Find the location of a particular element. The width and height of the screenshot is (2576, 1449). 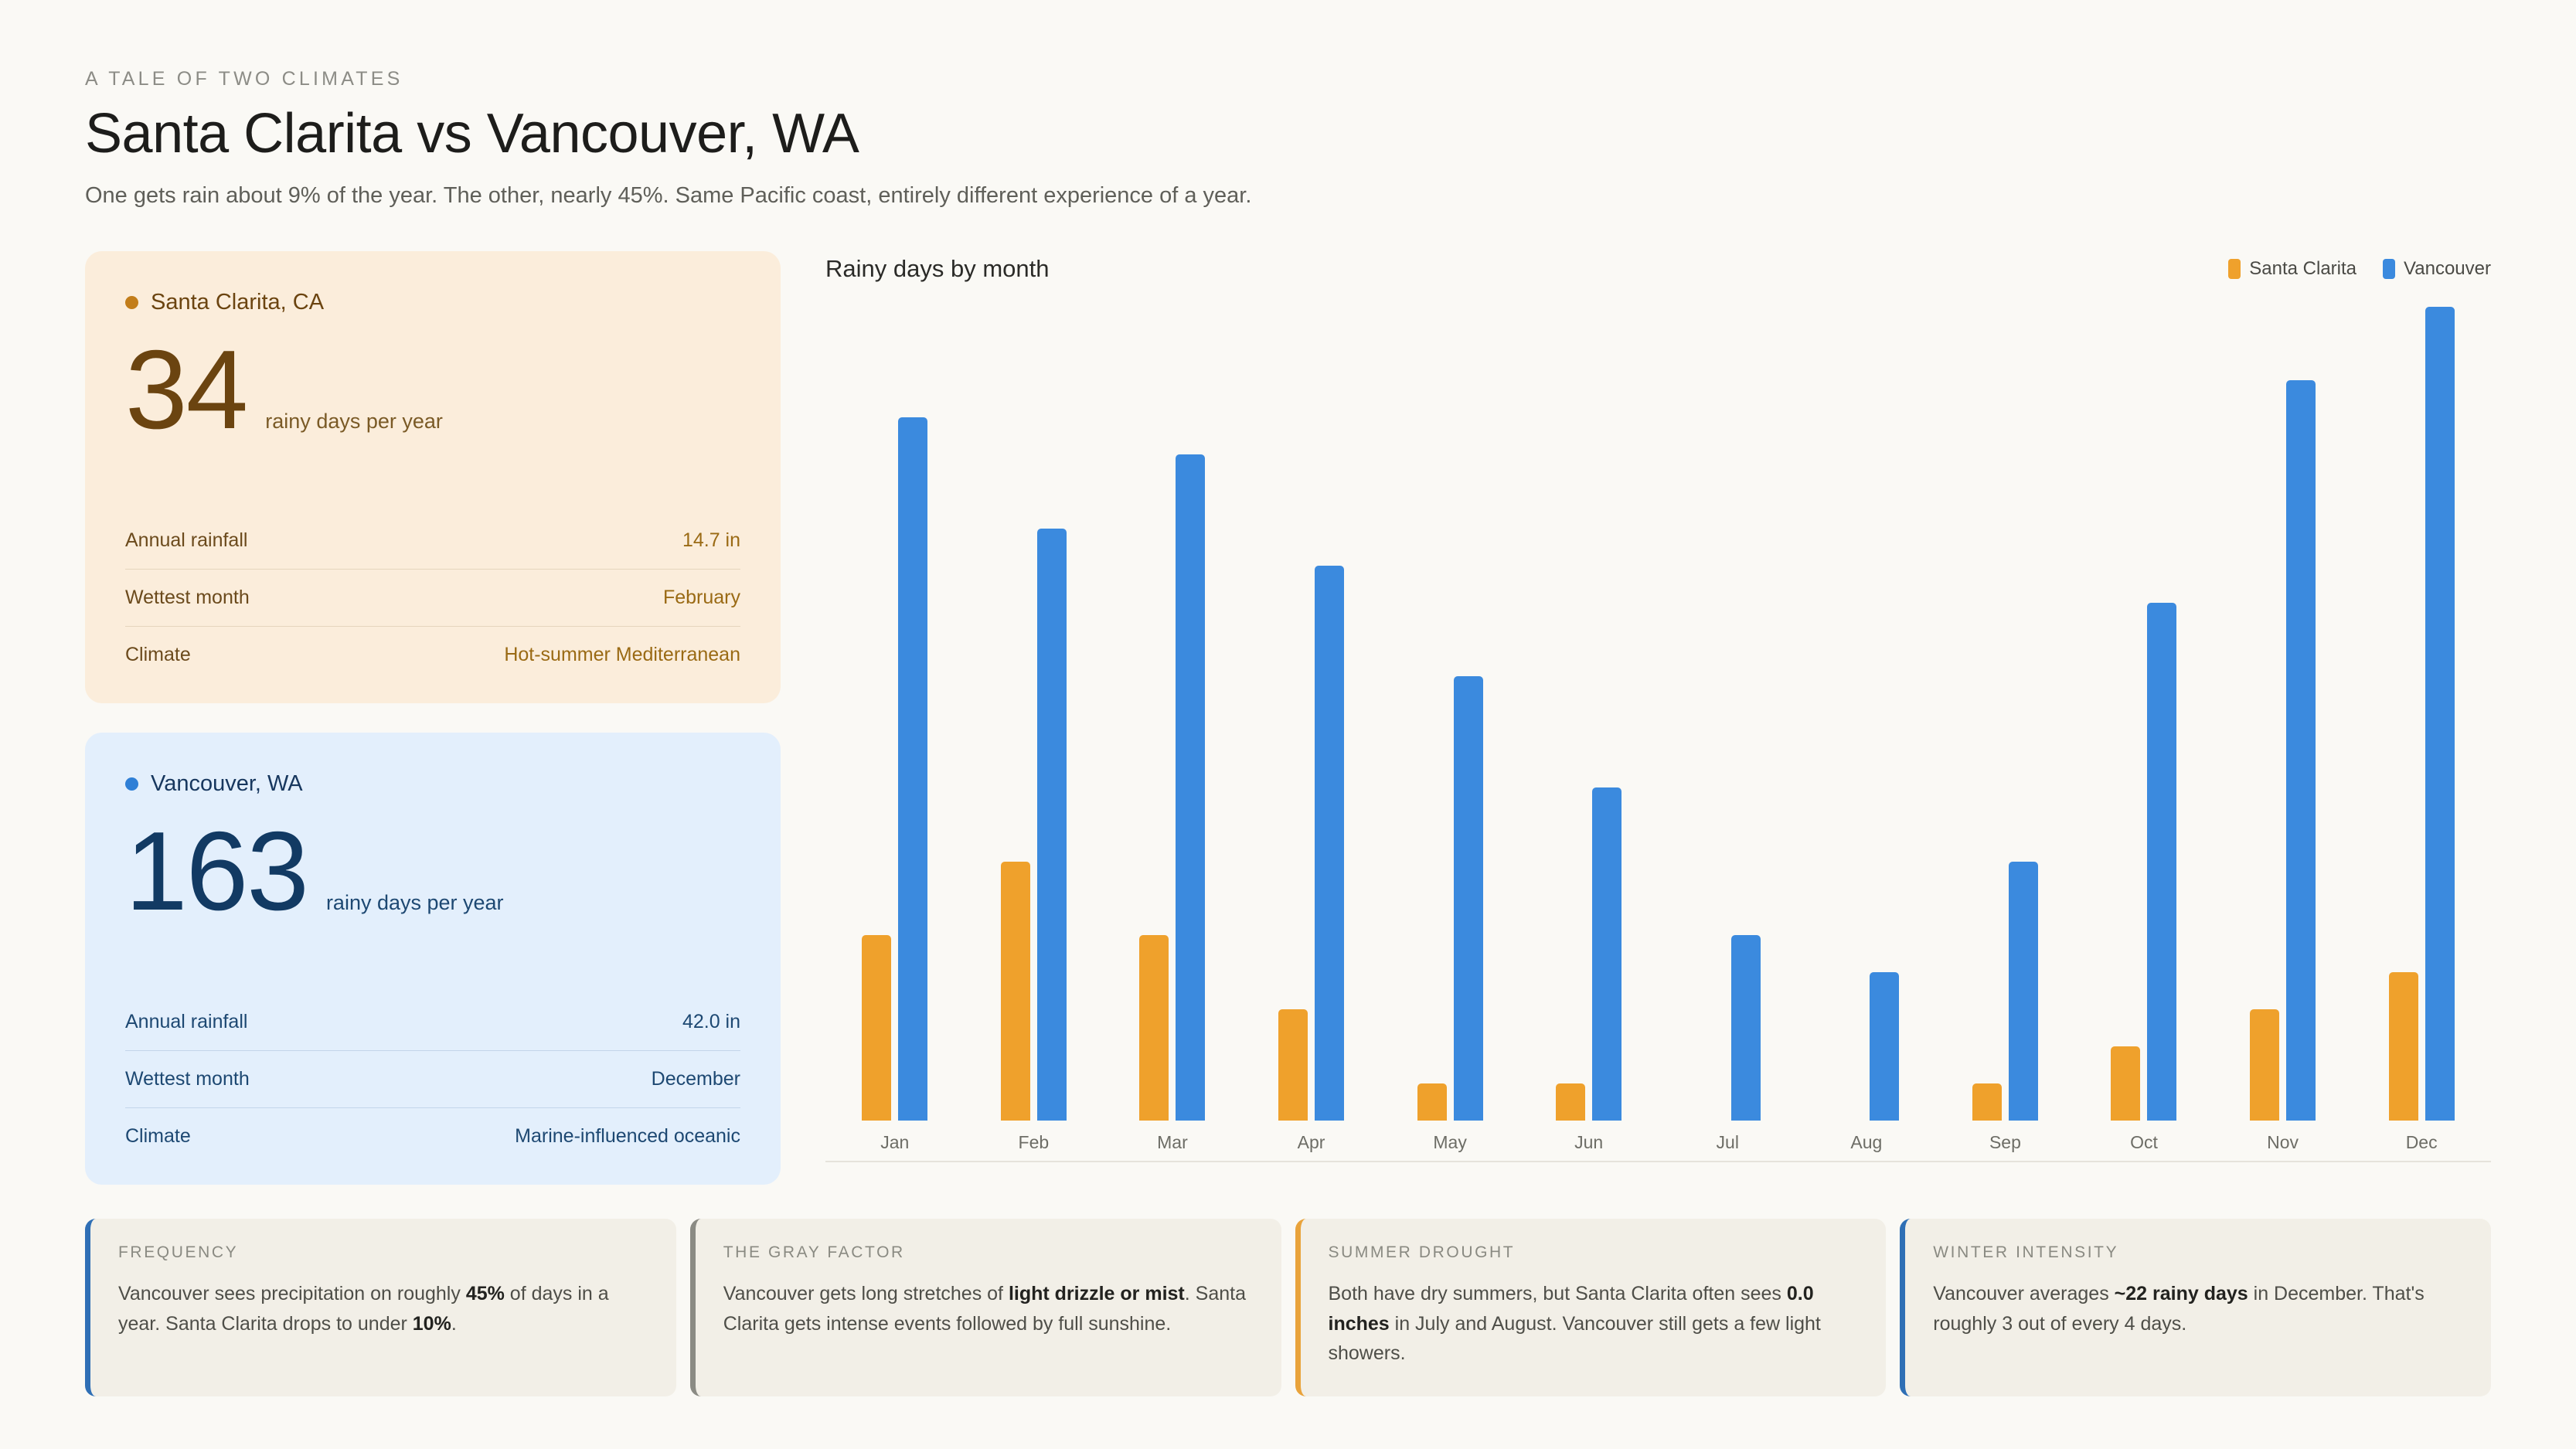

city-name: Vancouver, WA is located at coordinates (227, 783).